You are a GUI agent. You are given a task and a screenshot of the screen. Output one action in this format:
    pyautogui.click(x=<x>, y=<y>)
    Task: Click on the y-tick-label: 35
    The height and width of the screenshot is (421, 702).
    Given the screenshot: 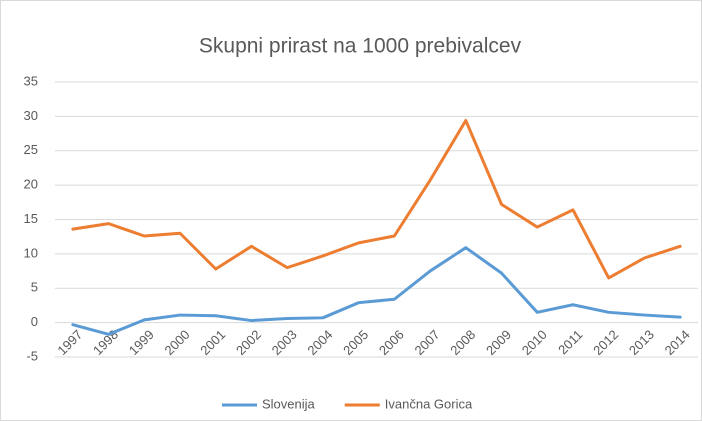 What is the action you would take?
    pyautogui.click(x=31, y=80)
    